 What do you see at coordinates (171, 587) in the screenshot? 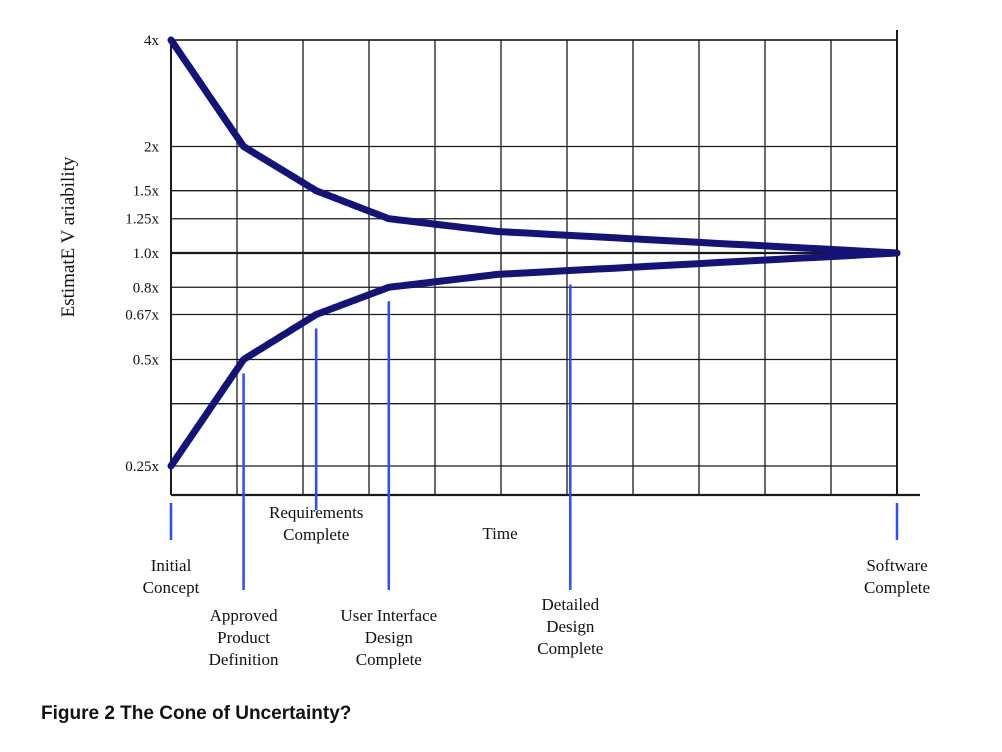
I see `milestone-label: Concept` at bounding box center [171, 587].